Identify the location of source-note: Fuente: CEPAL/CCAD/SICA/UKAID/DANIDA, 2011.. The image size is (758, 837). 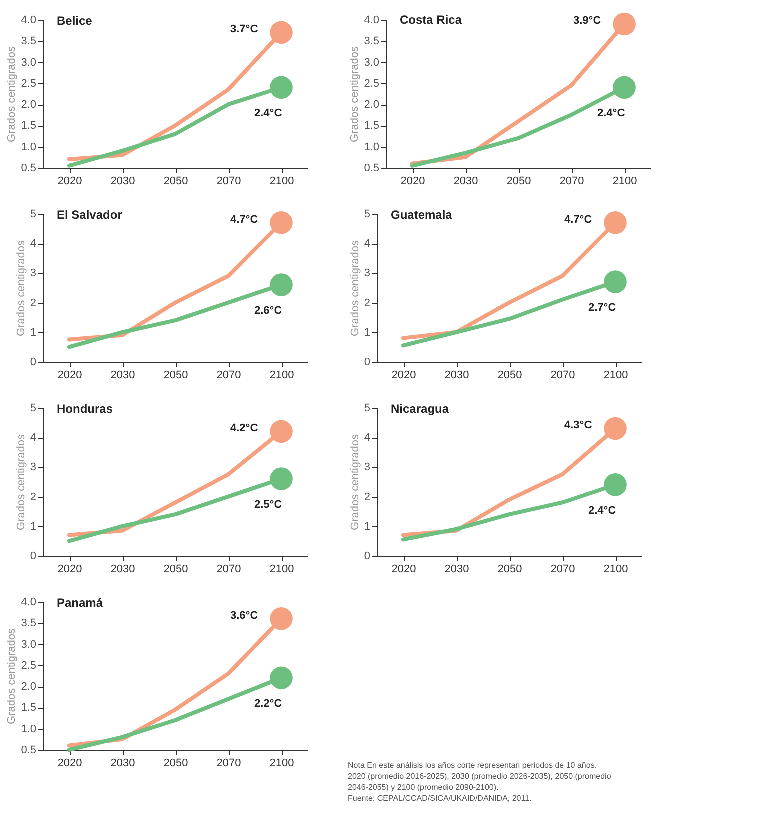
(440, 798).